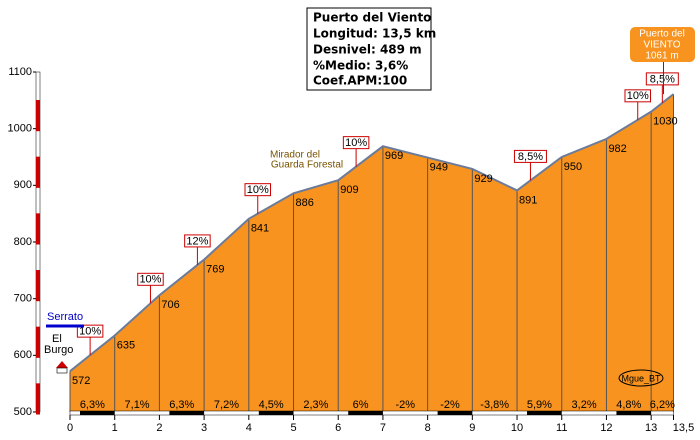 This screenshot has width=700, height=440. What do you see at coordinates (20, 72) in the screenshot?
I see `y-tick-label: 1100` at bounding box center [20, 72].